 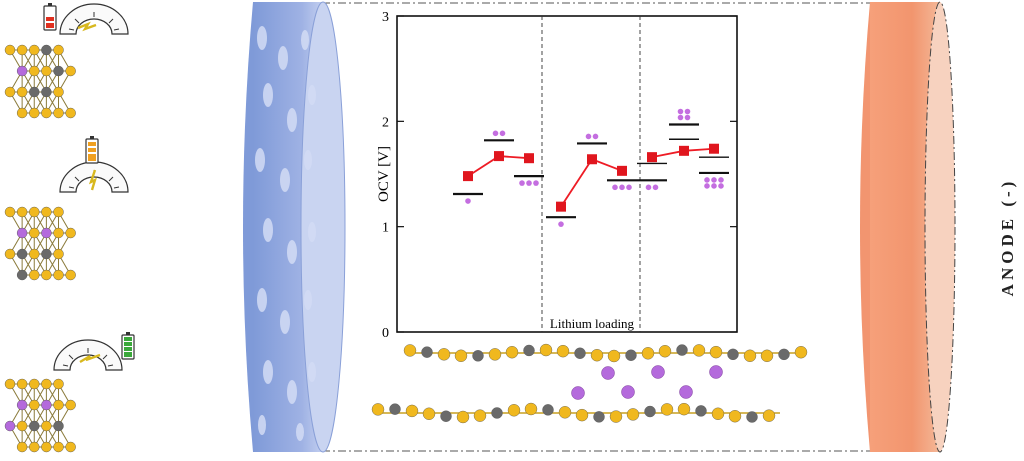 I want to click on speed-gauge-mid-icon, so click(x=94, y=177).